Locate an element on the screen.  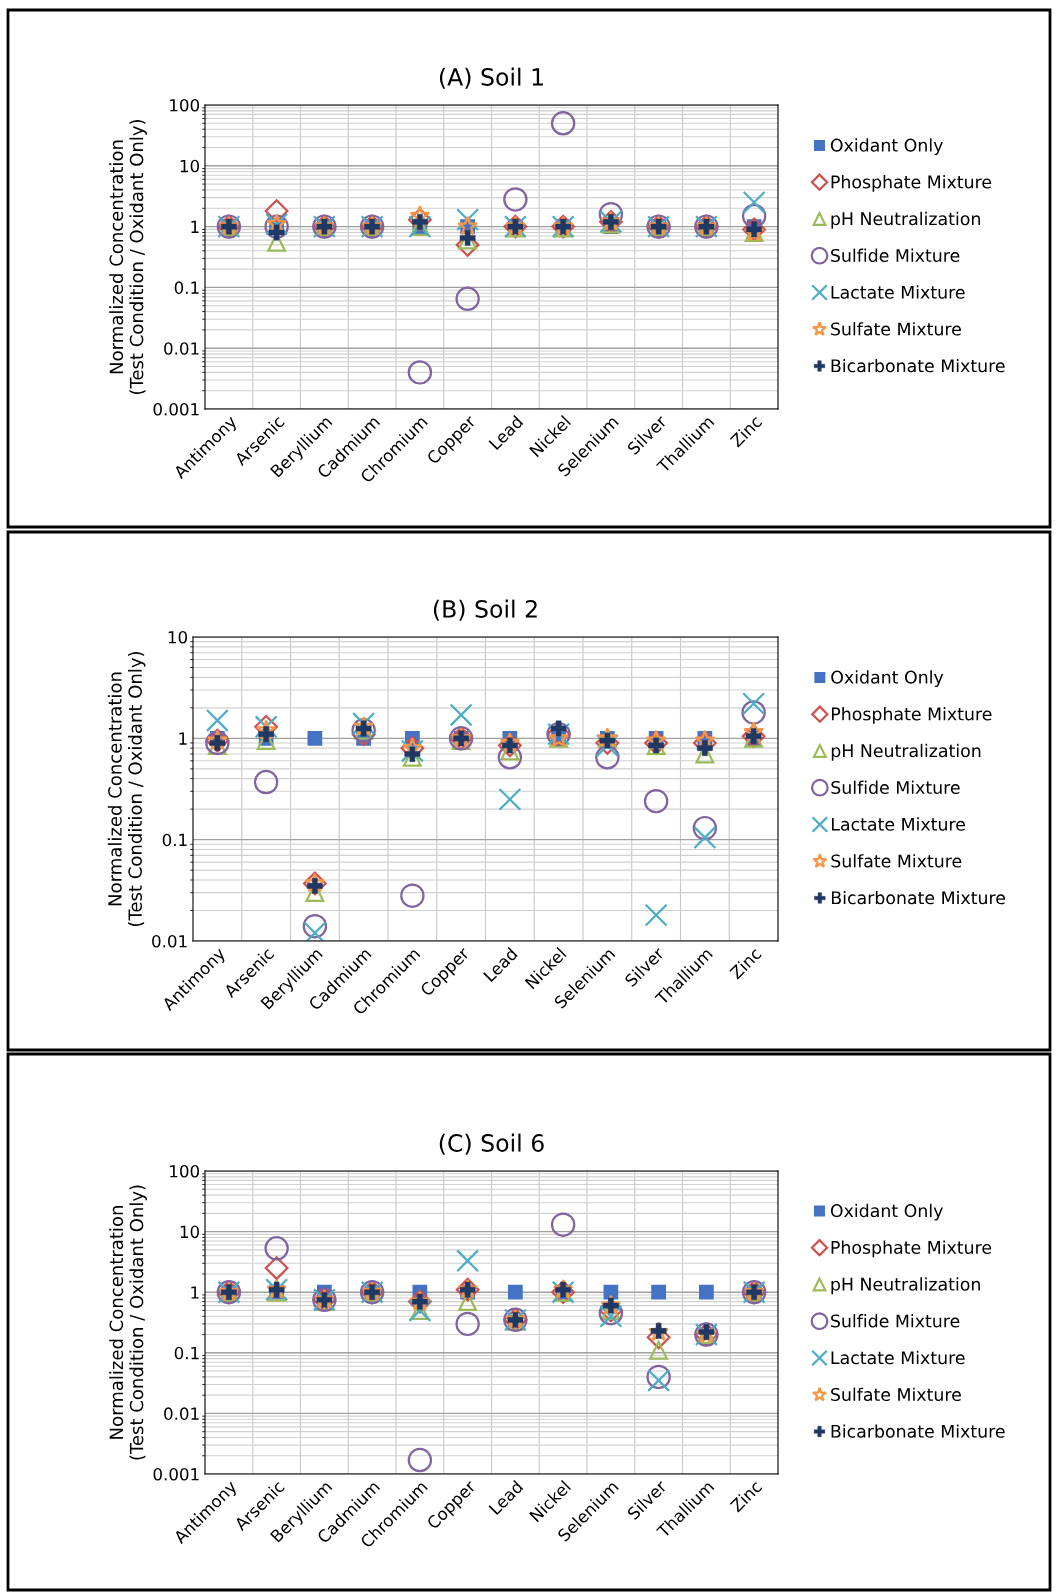
chart-title: (C) Soil 6 is located at coordinates (491, 1144).